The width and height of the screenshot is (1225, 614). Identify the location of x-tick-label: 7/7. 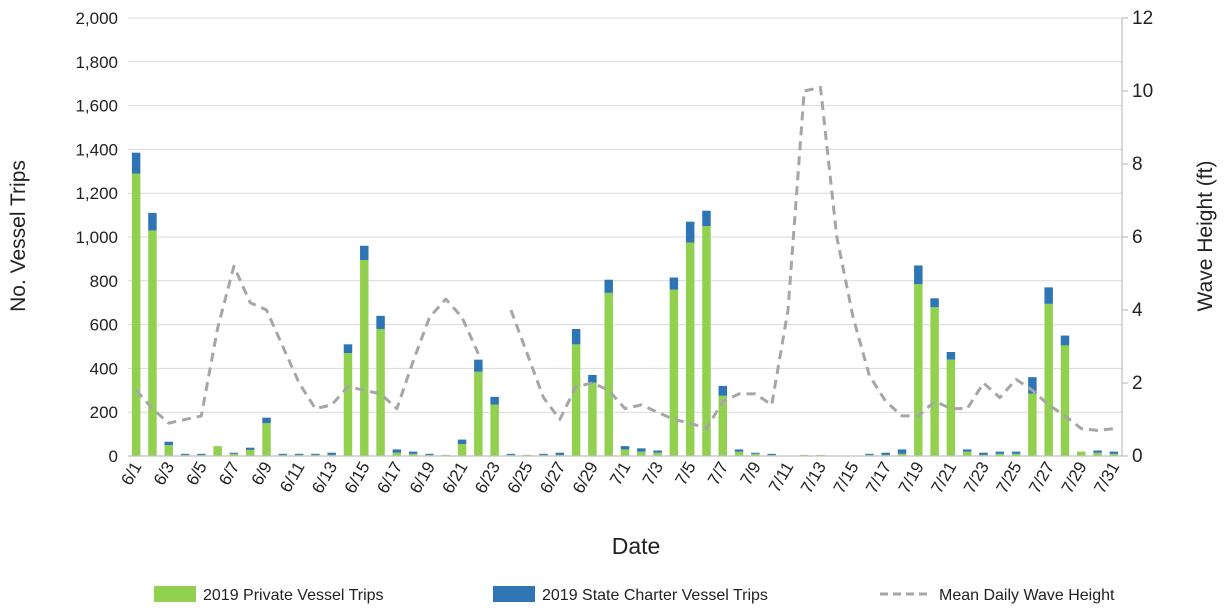
(718, 474).